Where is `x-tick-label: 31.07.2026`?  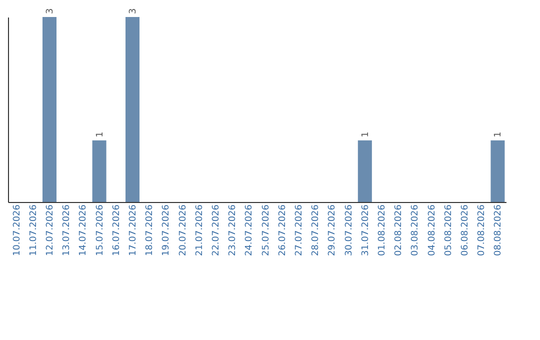
x-tick-label: 31.07.2026 is located at coordinates (365, 230).